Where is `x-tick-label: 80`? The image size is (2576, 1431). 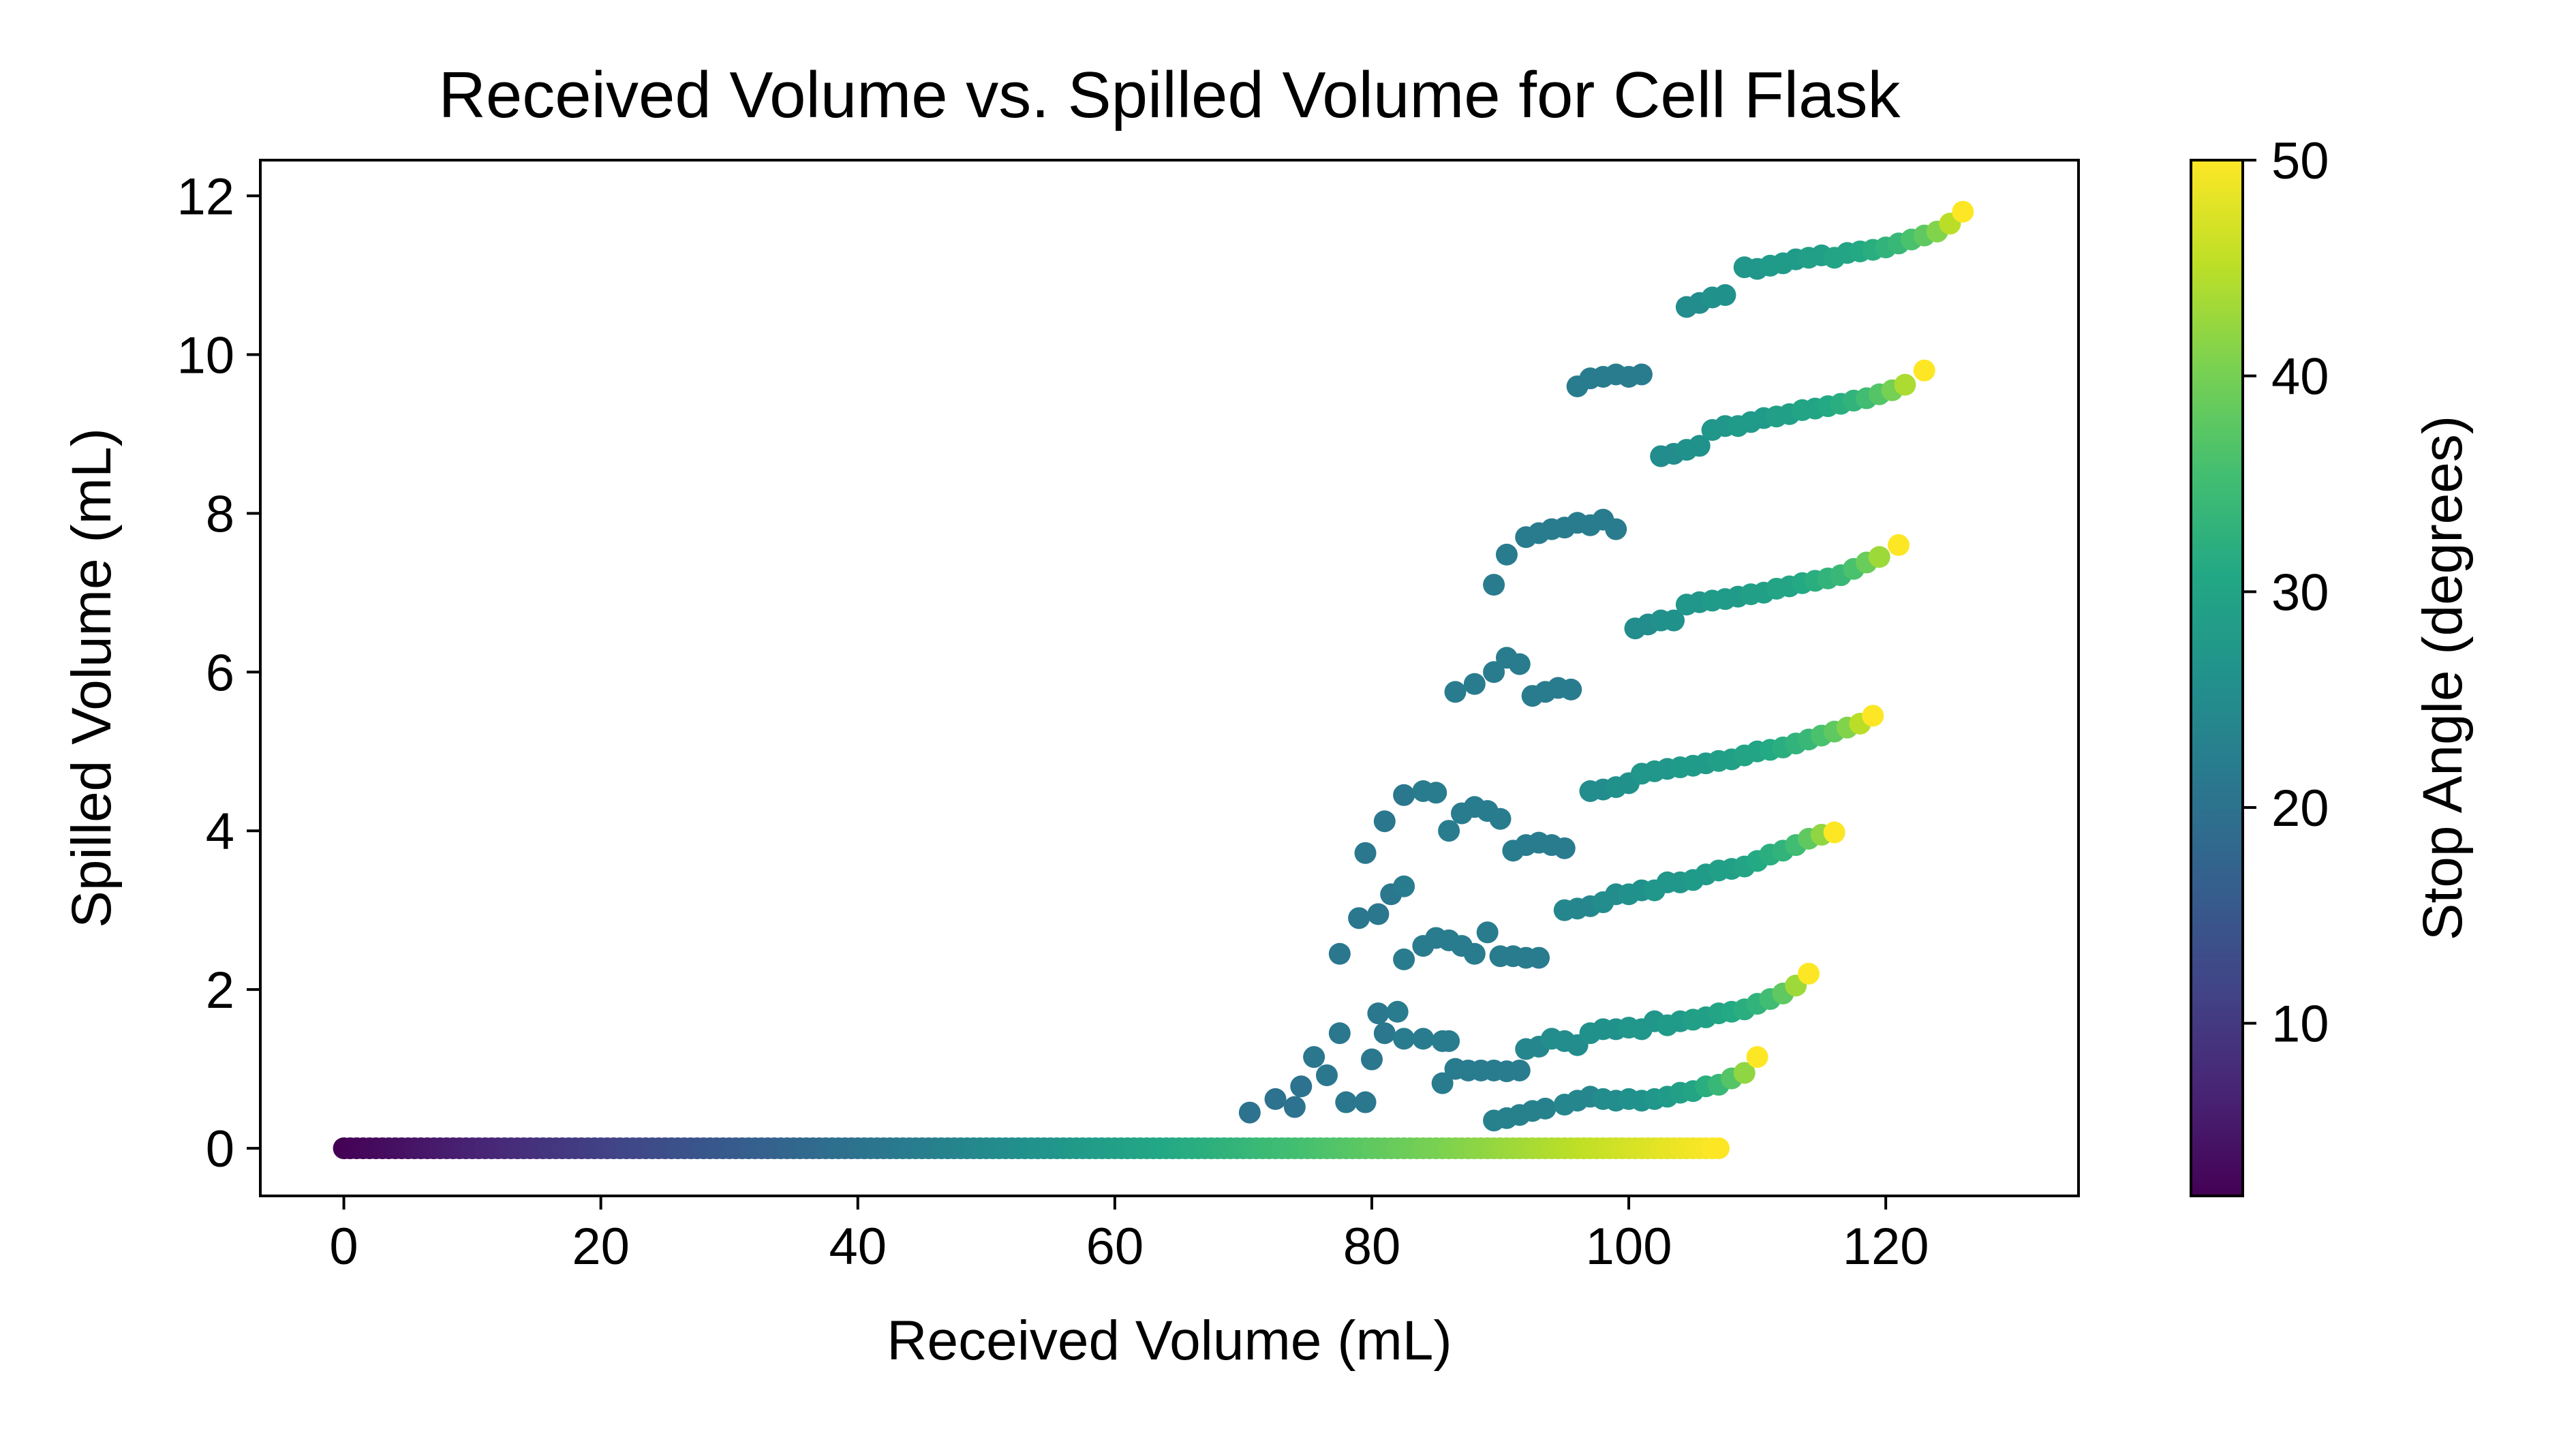
x-tick-label: 80 is located at coordinates (1372, 1247).